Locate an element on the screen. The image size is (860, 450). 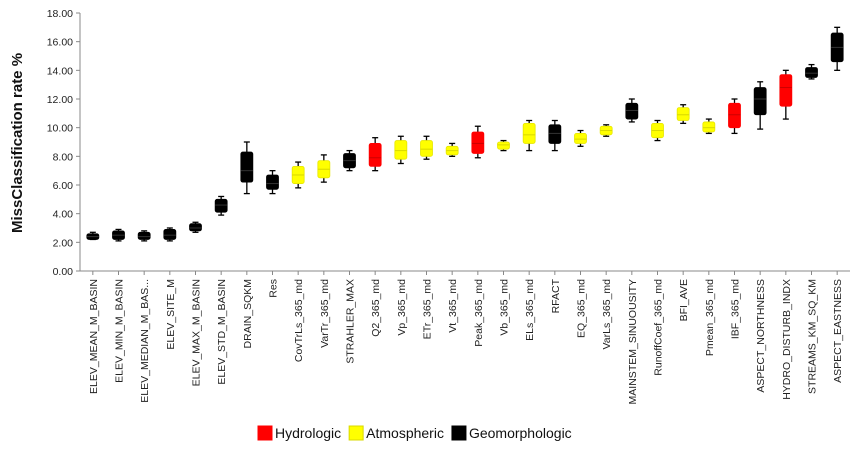
x-tick-label: ASPECT_NORTHNESS is located at coordinates (761, 336).